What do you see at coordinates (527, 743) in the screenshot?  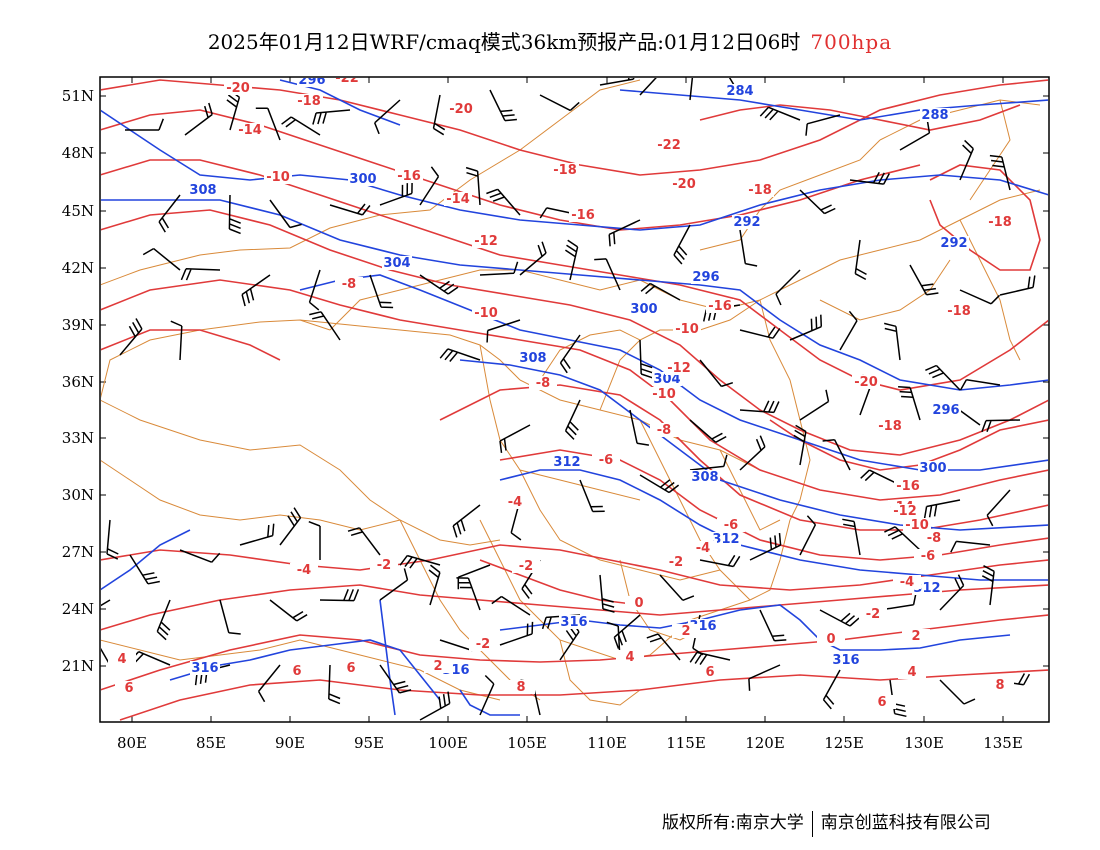 I see `lon-label: 105E` at bounding box center [527, 743].